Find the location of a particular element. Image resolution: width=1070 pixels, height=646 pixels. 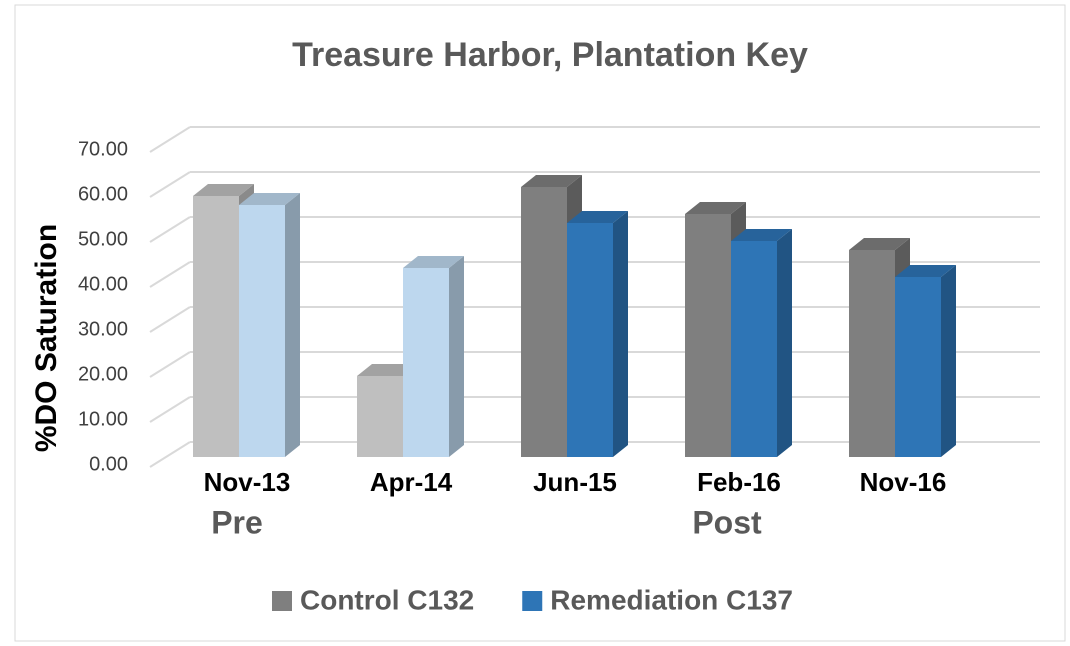

x-tick-label: Apr-14 is located at coordinates (411, 482).